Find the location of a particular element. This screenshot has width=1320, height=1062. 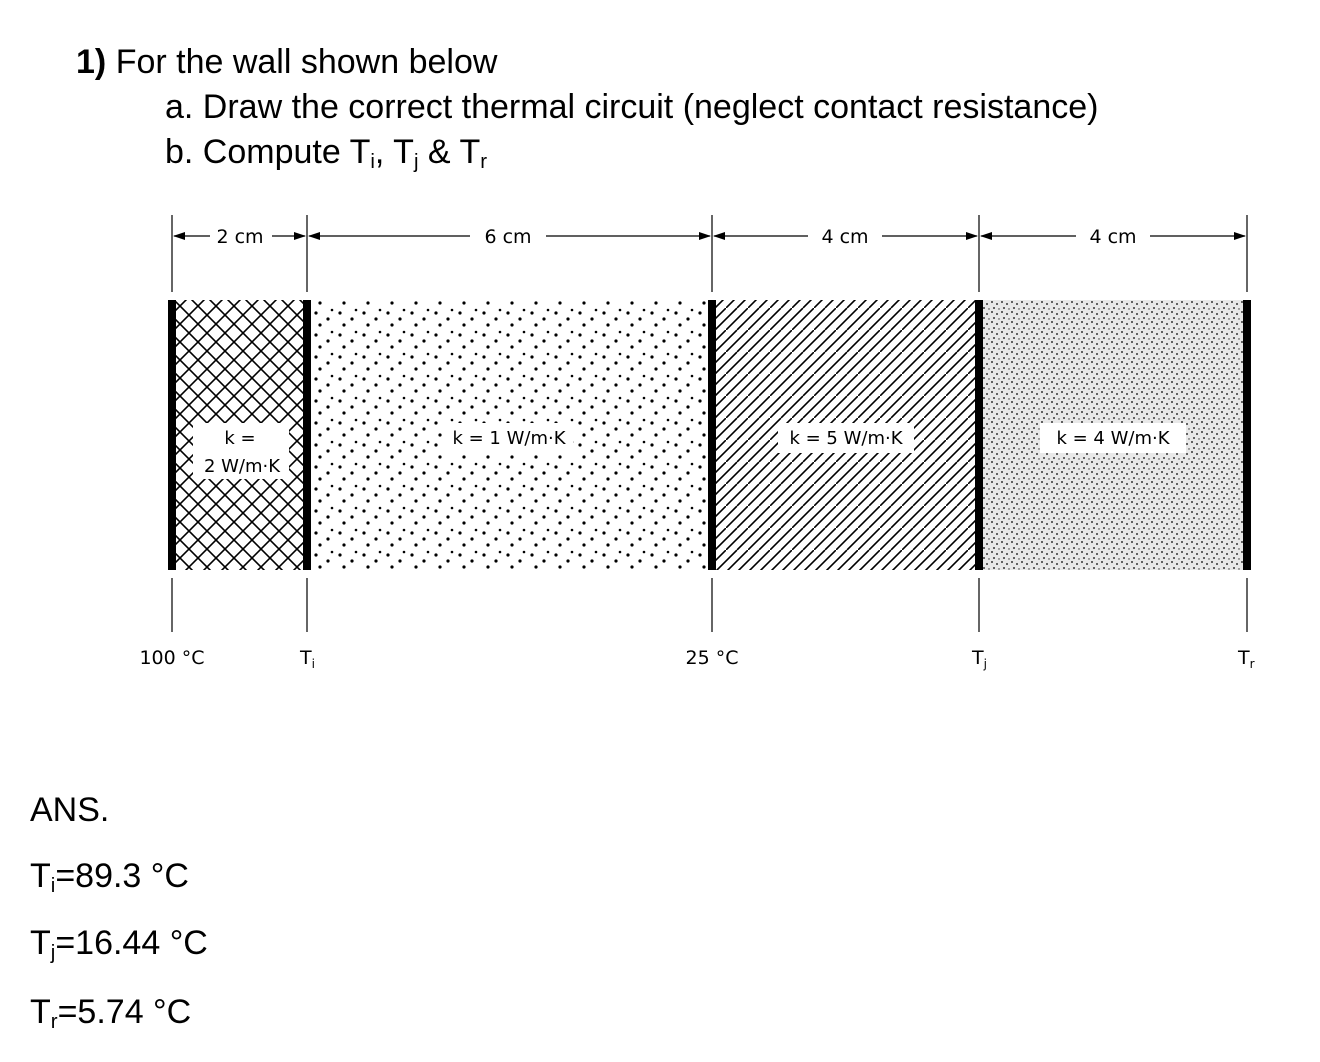

boundary-label-tj: Tj is located at coordinates (979, 659).